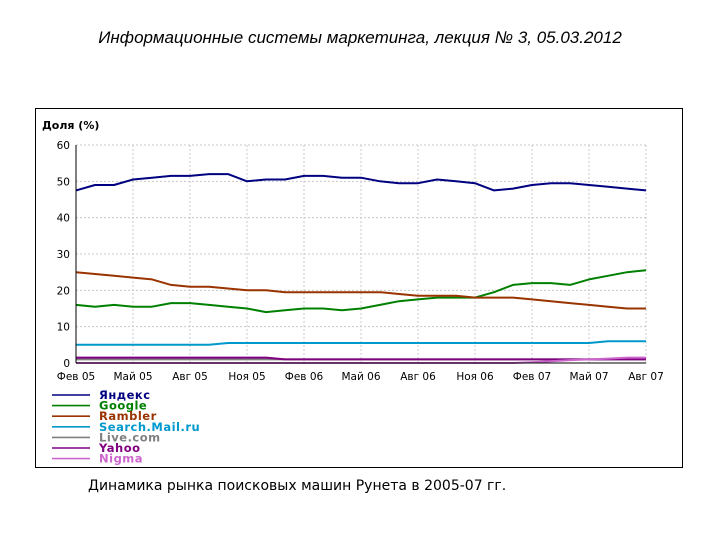  What do you see at coordinates (70, 125) in the screenshot?
I see `y-axis-title: Доля (%)` at bounding box center [70, 125].